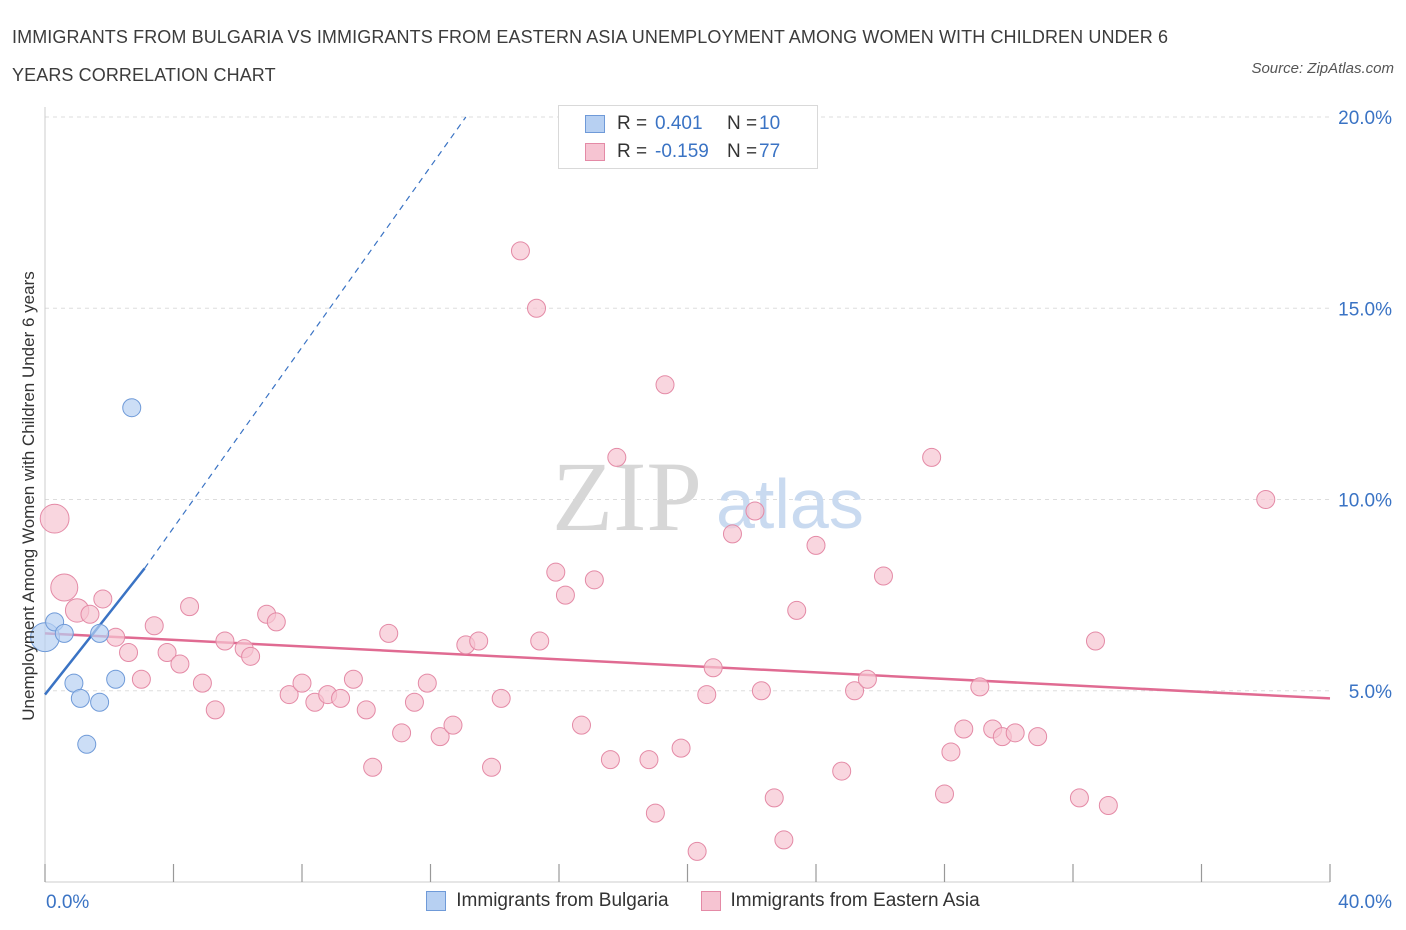 This screenshot has height=930, width=1406. Describe the element at coordinates (710, 901) in the screenshot. I see `bottom-legend-swatch-eastern-asia` at that location.